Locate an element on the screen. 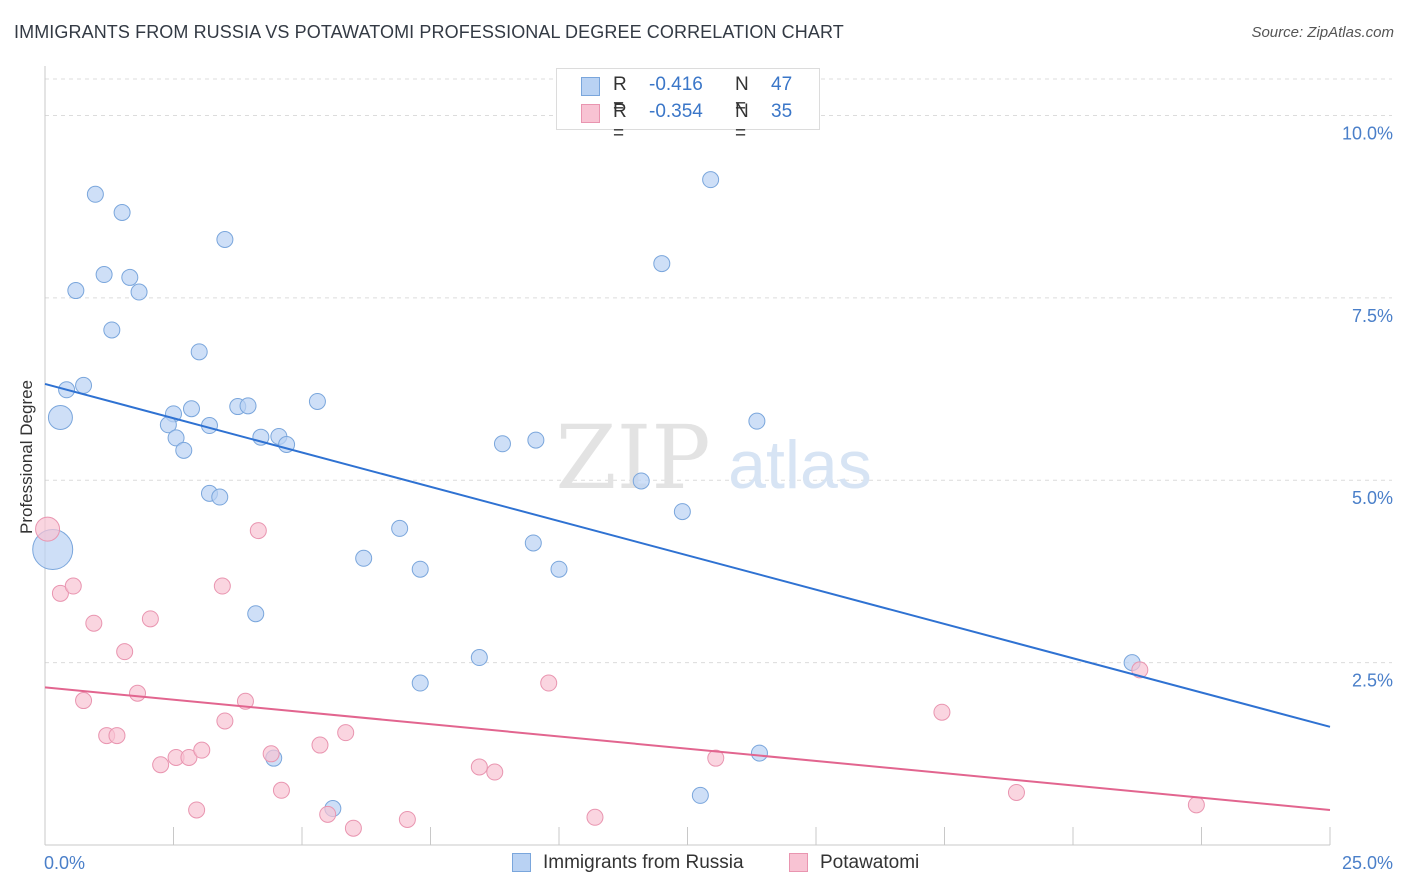  x-tick-label: 0.0% is located at coordinates (64, 863).